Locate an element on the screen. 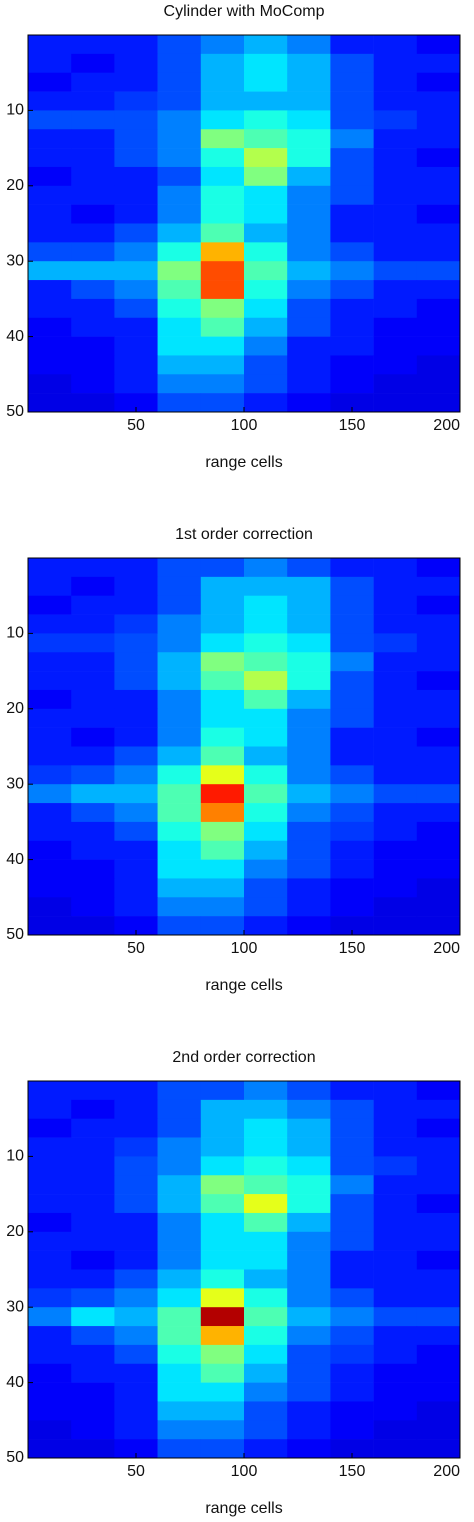  y-tick-label: 50 is located at coordinates (15, 934).